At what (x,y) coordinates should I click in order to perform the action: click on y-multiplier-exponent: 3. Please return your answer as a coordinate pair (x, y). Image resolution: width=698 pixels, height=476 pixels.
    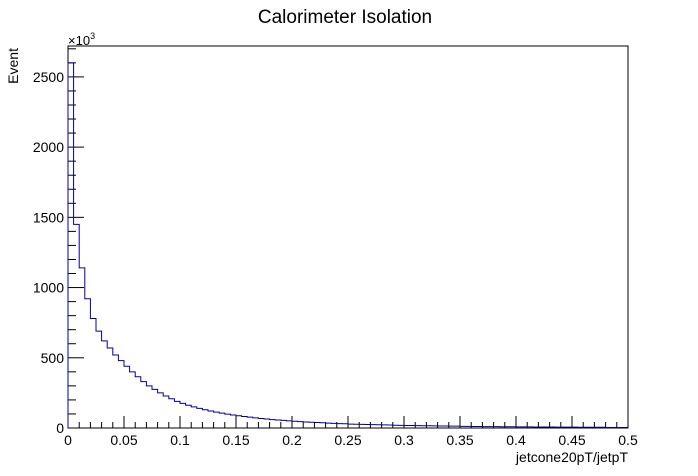
    Looking at the image, I should click on (92, 36).